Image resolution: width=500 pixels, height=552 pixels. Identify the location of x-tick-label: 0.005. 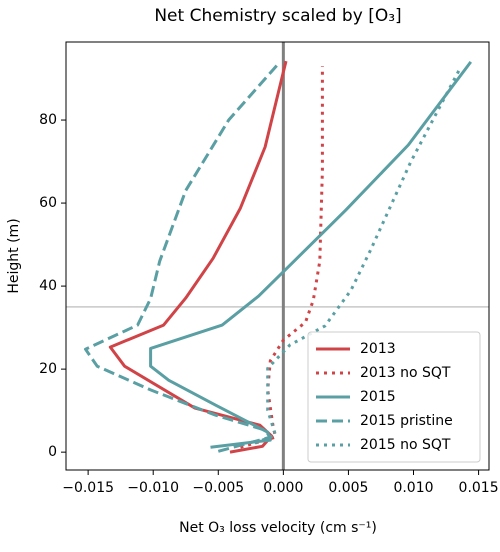
(348, 488).